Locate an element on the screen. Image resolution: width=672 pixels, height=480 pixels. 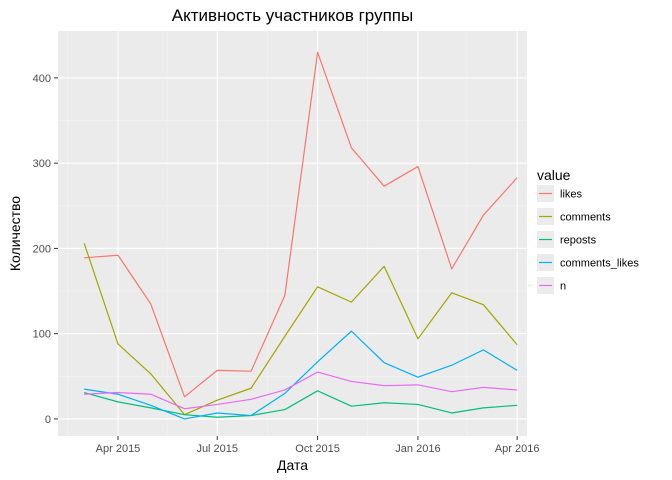
x-tick-label: Oct 2015 is located at coordinates (317, 449).